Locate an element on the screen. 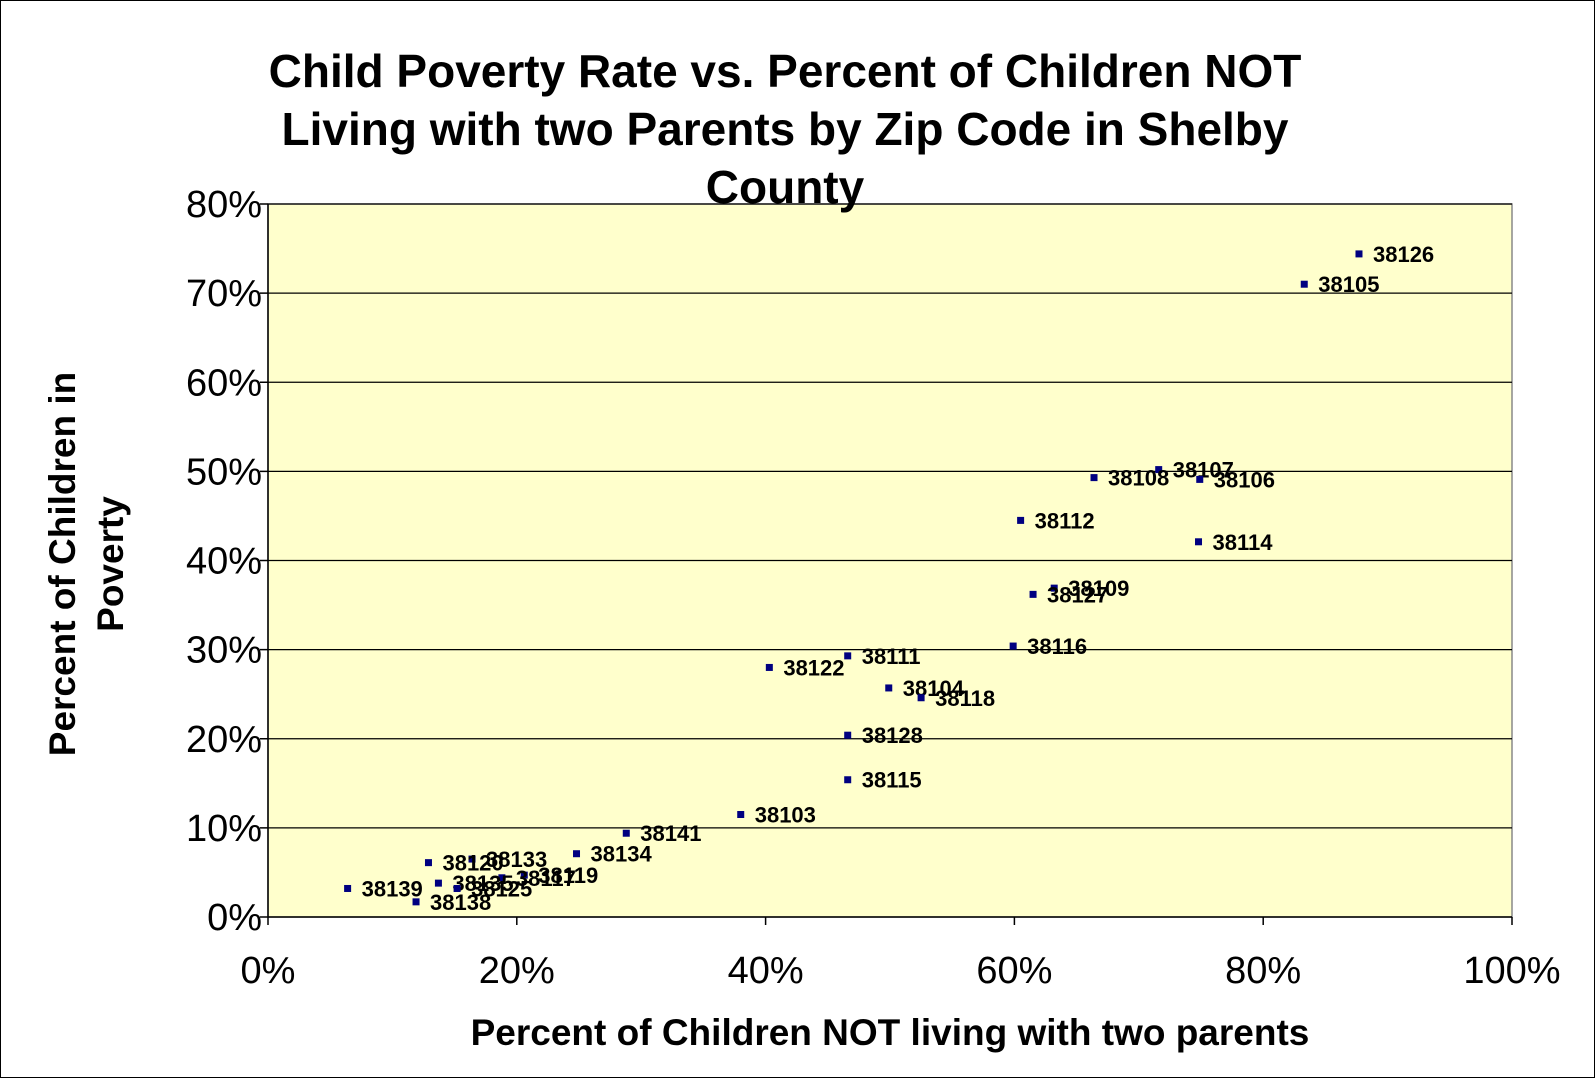 The image size is (1595, 1078). data-point-label: 38111 is located at coordinates (891, 656).